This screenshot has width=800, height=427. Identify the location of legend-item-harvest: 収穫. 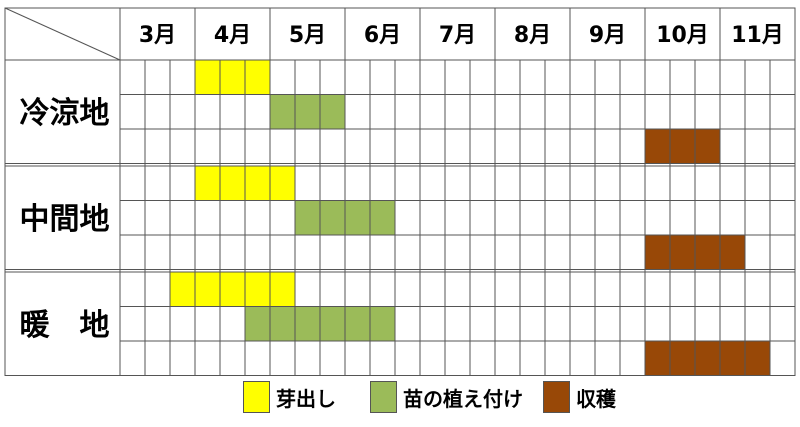
(579, 397).